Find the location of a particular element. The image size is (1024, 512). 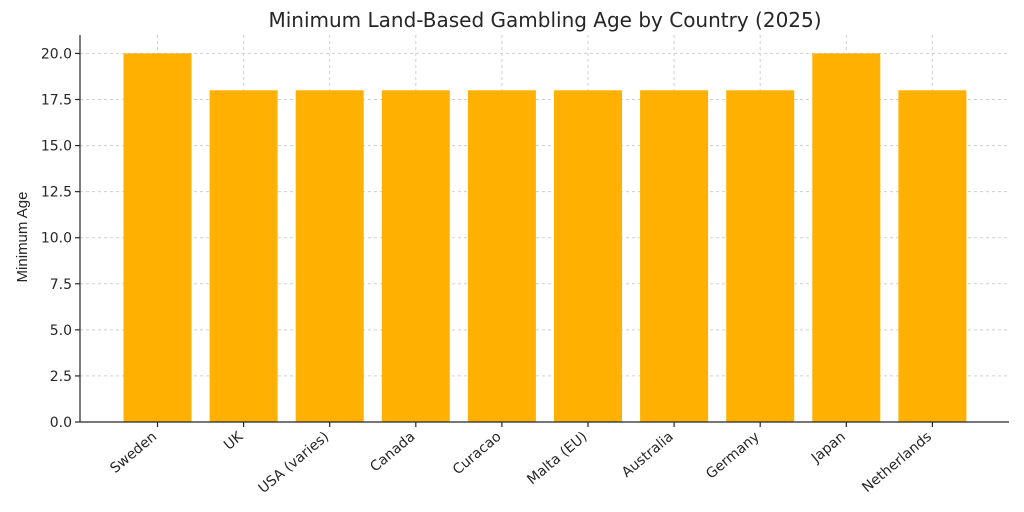

y-axis-label: Minimum Age is located at coordinates (22, 237).